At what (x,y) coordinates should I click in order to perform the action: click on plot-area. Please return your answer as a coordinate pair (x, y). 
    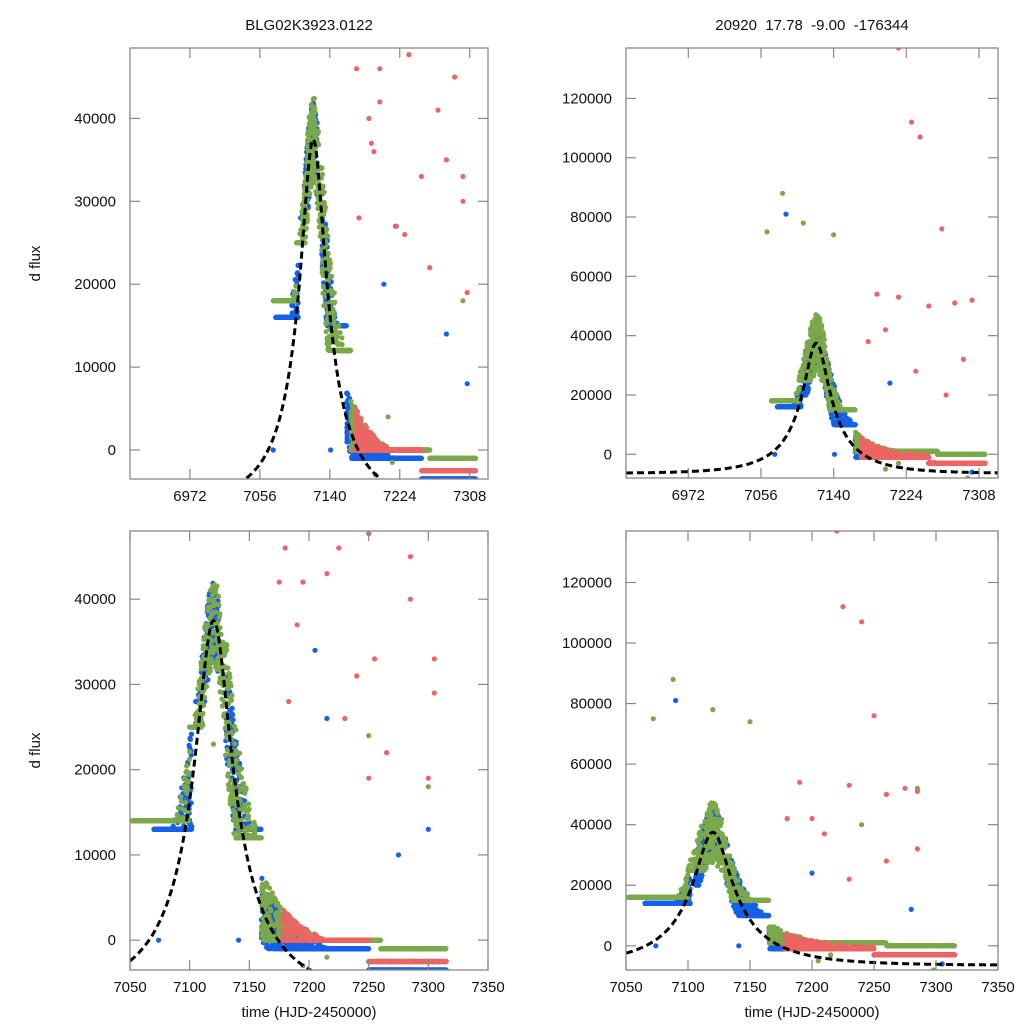
    Looking at the image, I should click on (361, 265).